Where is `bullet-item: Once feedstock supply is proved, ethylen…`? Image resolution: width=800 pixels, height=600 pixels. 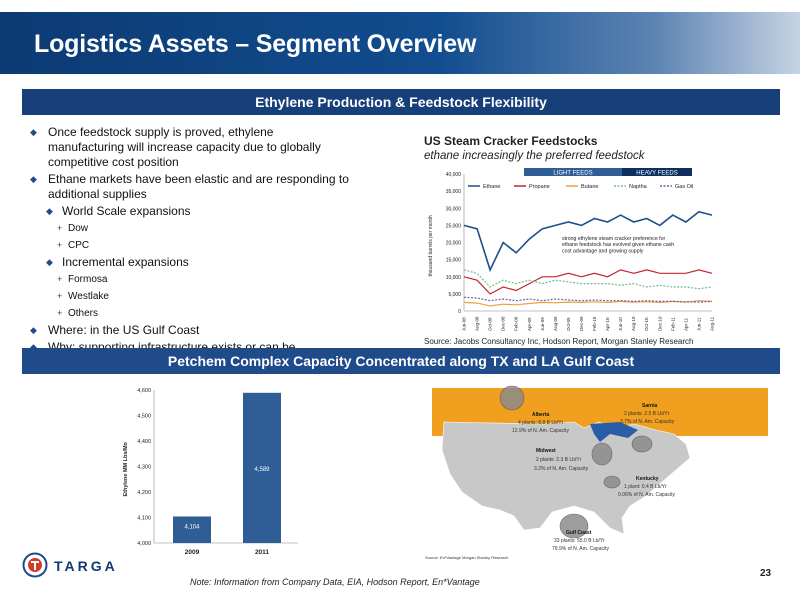
bullet-item: Once feedstock supply is proved, ethylen… is located at coordinates (190, 147).